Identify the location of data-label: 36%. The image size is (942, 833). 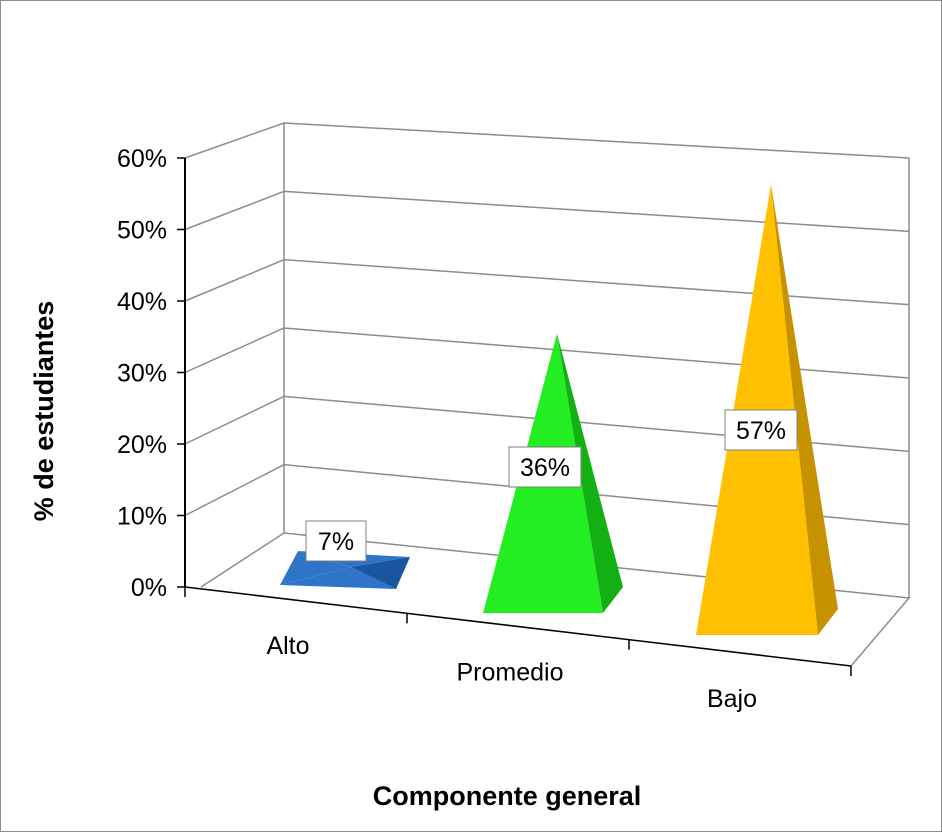
(545, 467).